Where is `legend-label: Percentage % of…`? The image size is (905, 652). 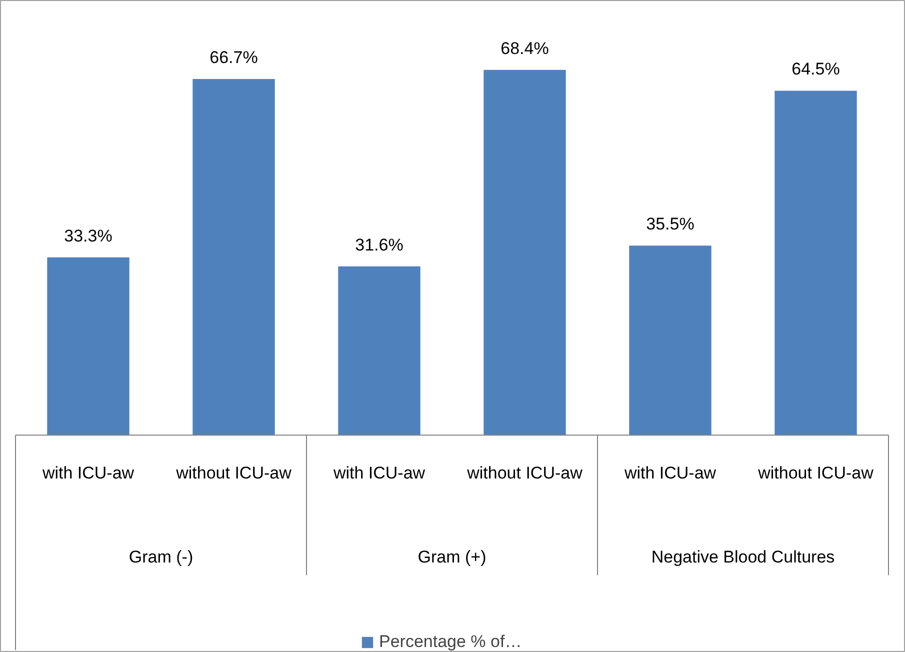
legend-label: Percentage % of… is located at coordinates (450, 642).